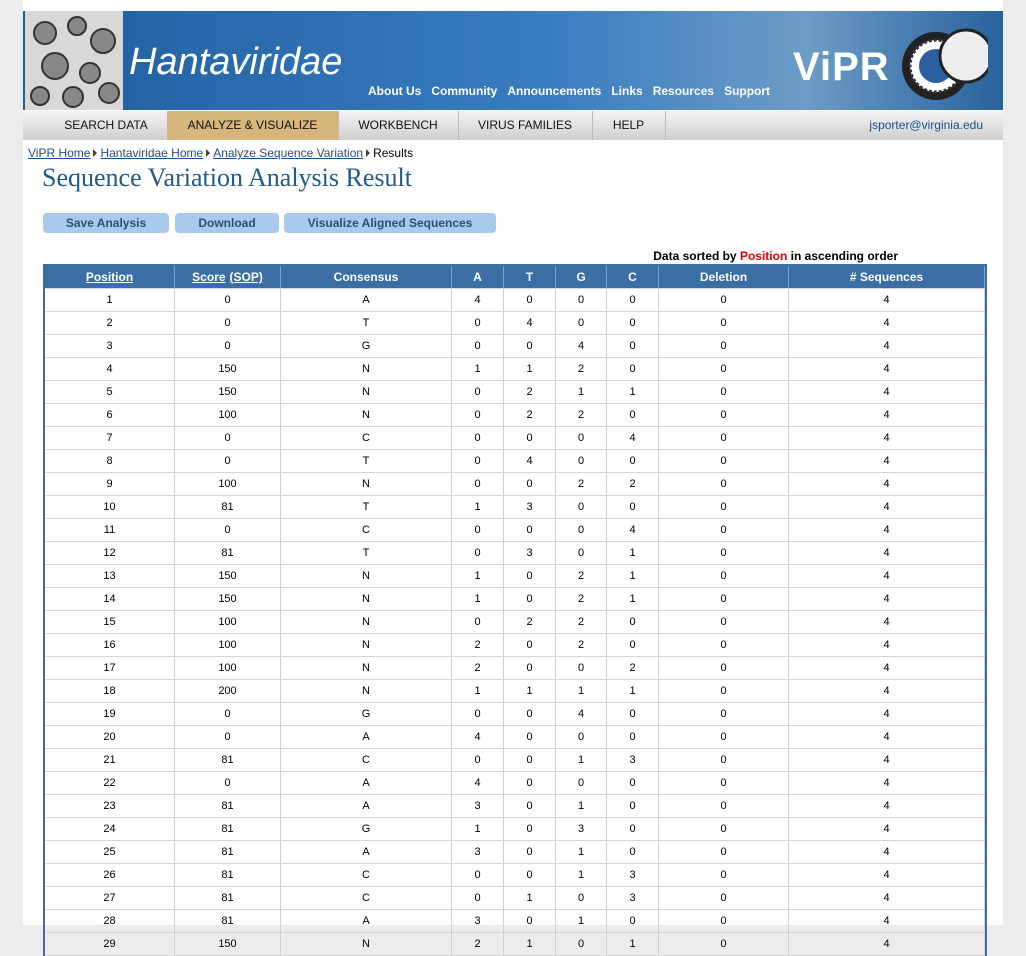 Image resolution: width=1026 pixels, height=956 pixels. What do you see at coordinates (95, 153) in the screenshot?
I see `breadcrumb-arrow` at bounding box center [95, 153].